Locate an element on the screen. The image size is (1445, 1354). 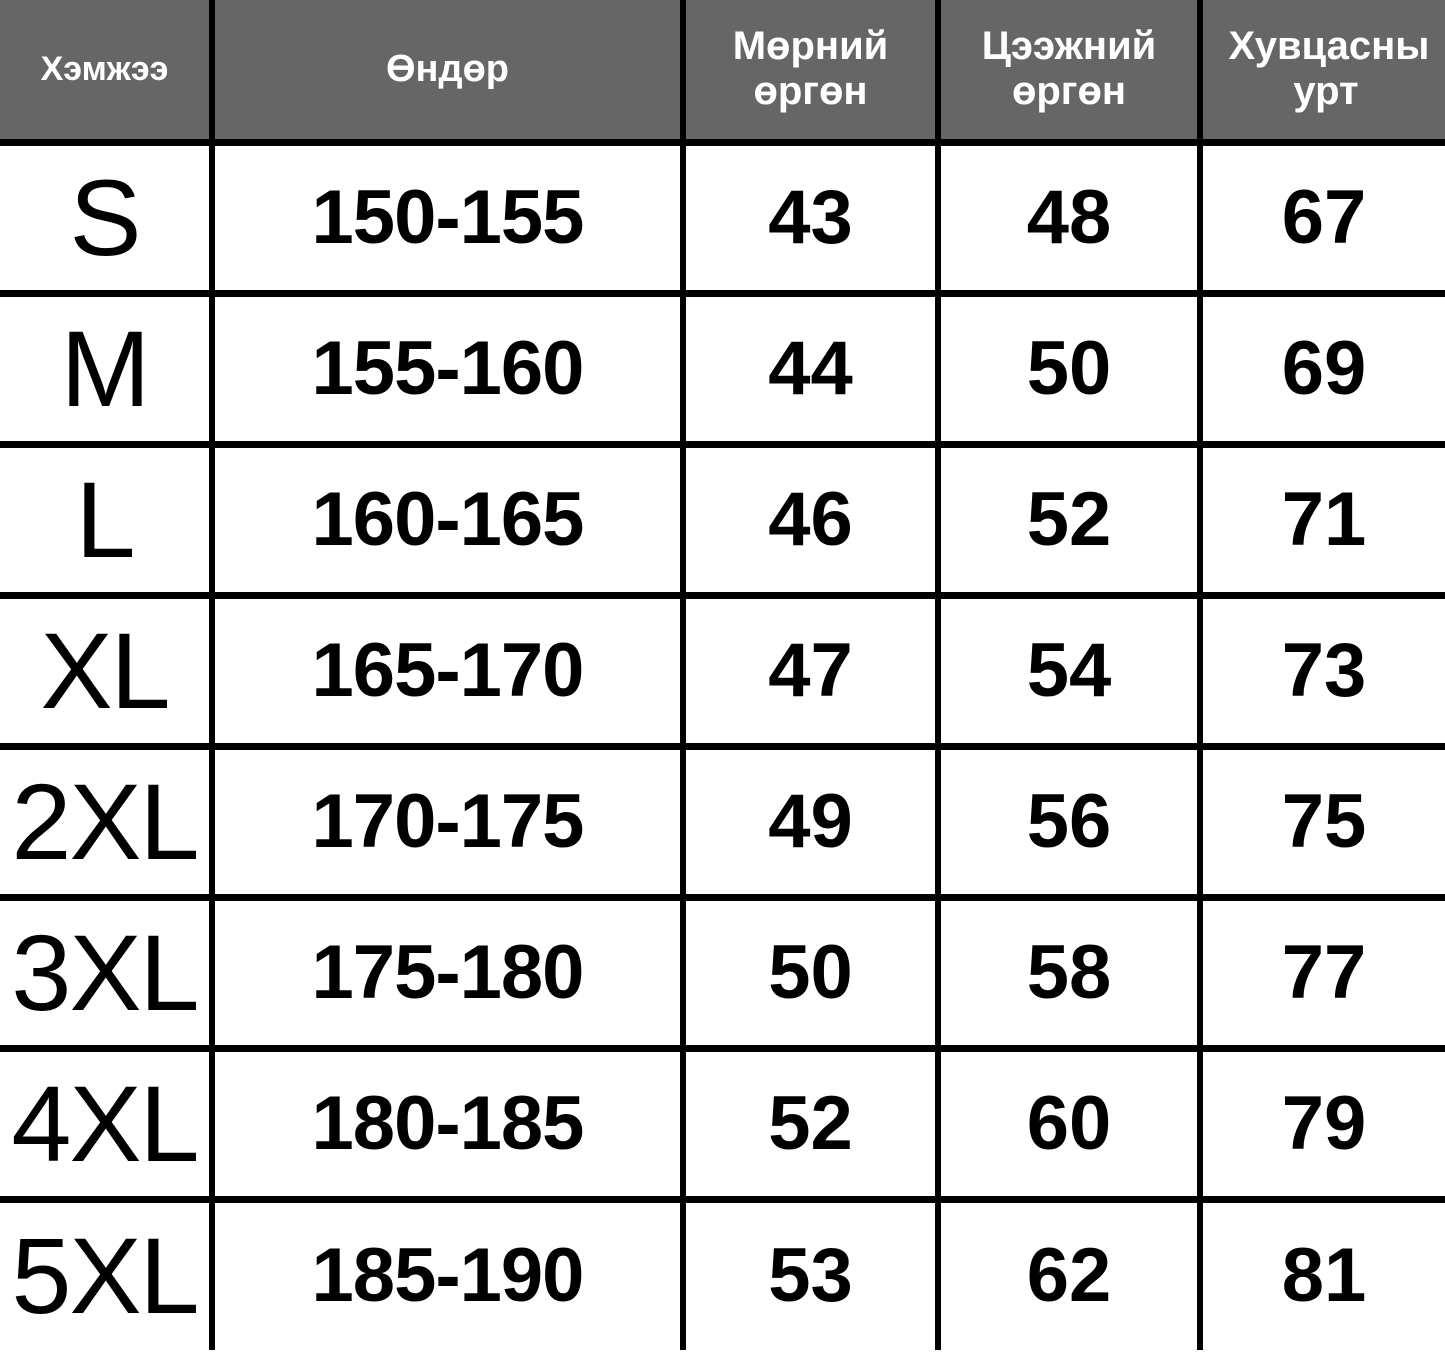
cell-chest-width: 56 is located at coordinates (1070, 819).